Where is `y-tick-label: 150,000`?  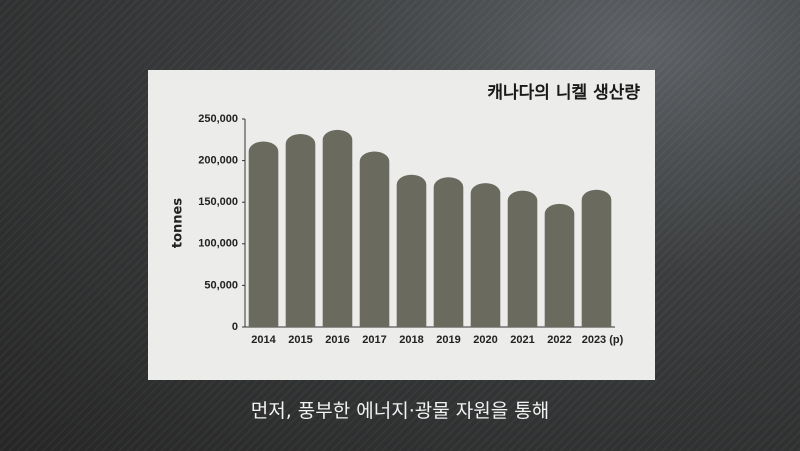 y-tick-label: 150,000 is located at coordinates (218, 202).